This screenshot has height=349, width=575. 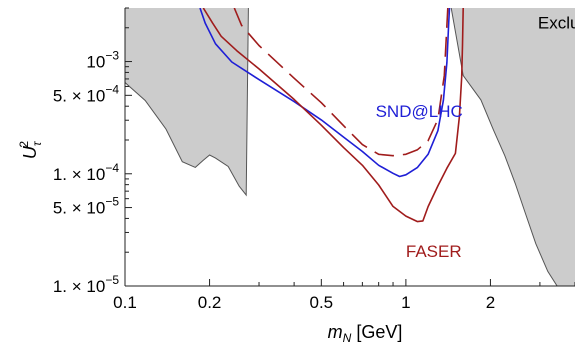 What do you see at coordinates (556, 23) in the screenshot?
I see `annotation-excluded: Excluded` at bounding box center [556, 23].